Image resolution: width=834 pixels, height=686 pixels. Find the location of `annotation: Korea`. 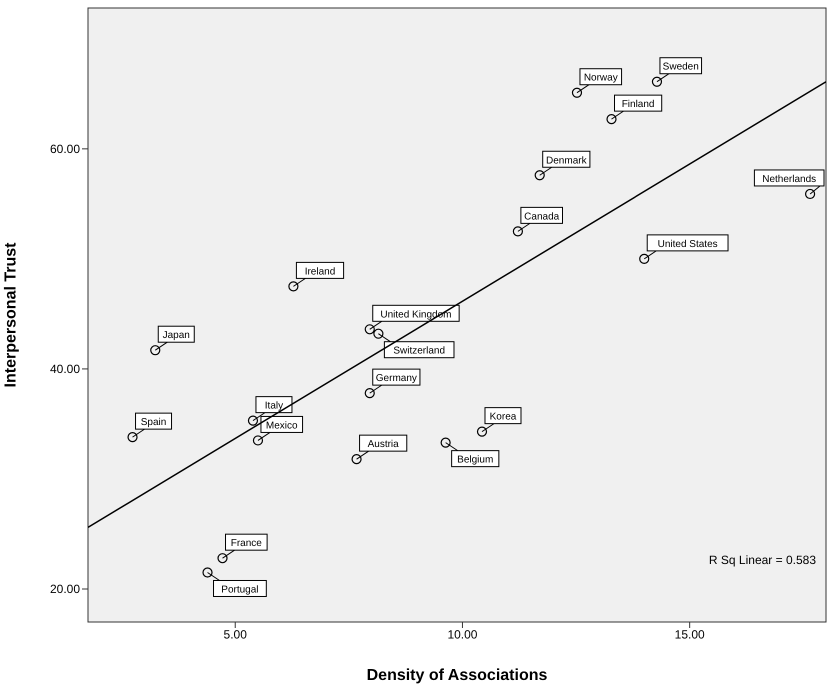

annotation: Korea is located at coordinates (503, 417).